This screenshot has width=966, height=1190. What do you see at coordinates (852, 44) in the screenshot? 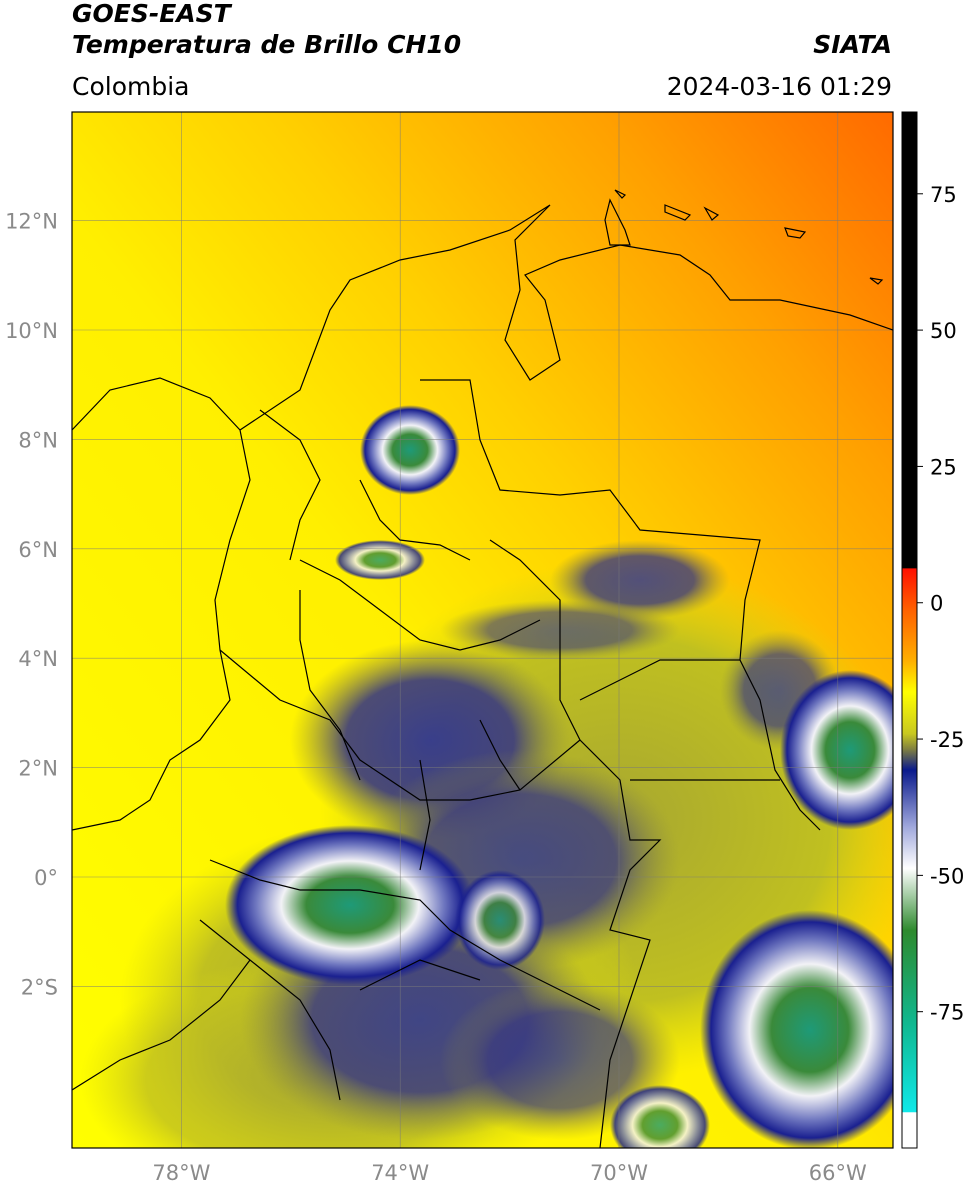
I see `agency-label: SIATA` at bounding box center [852, 44].